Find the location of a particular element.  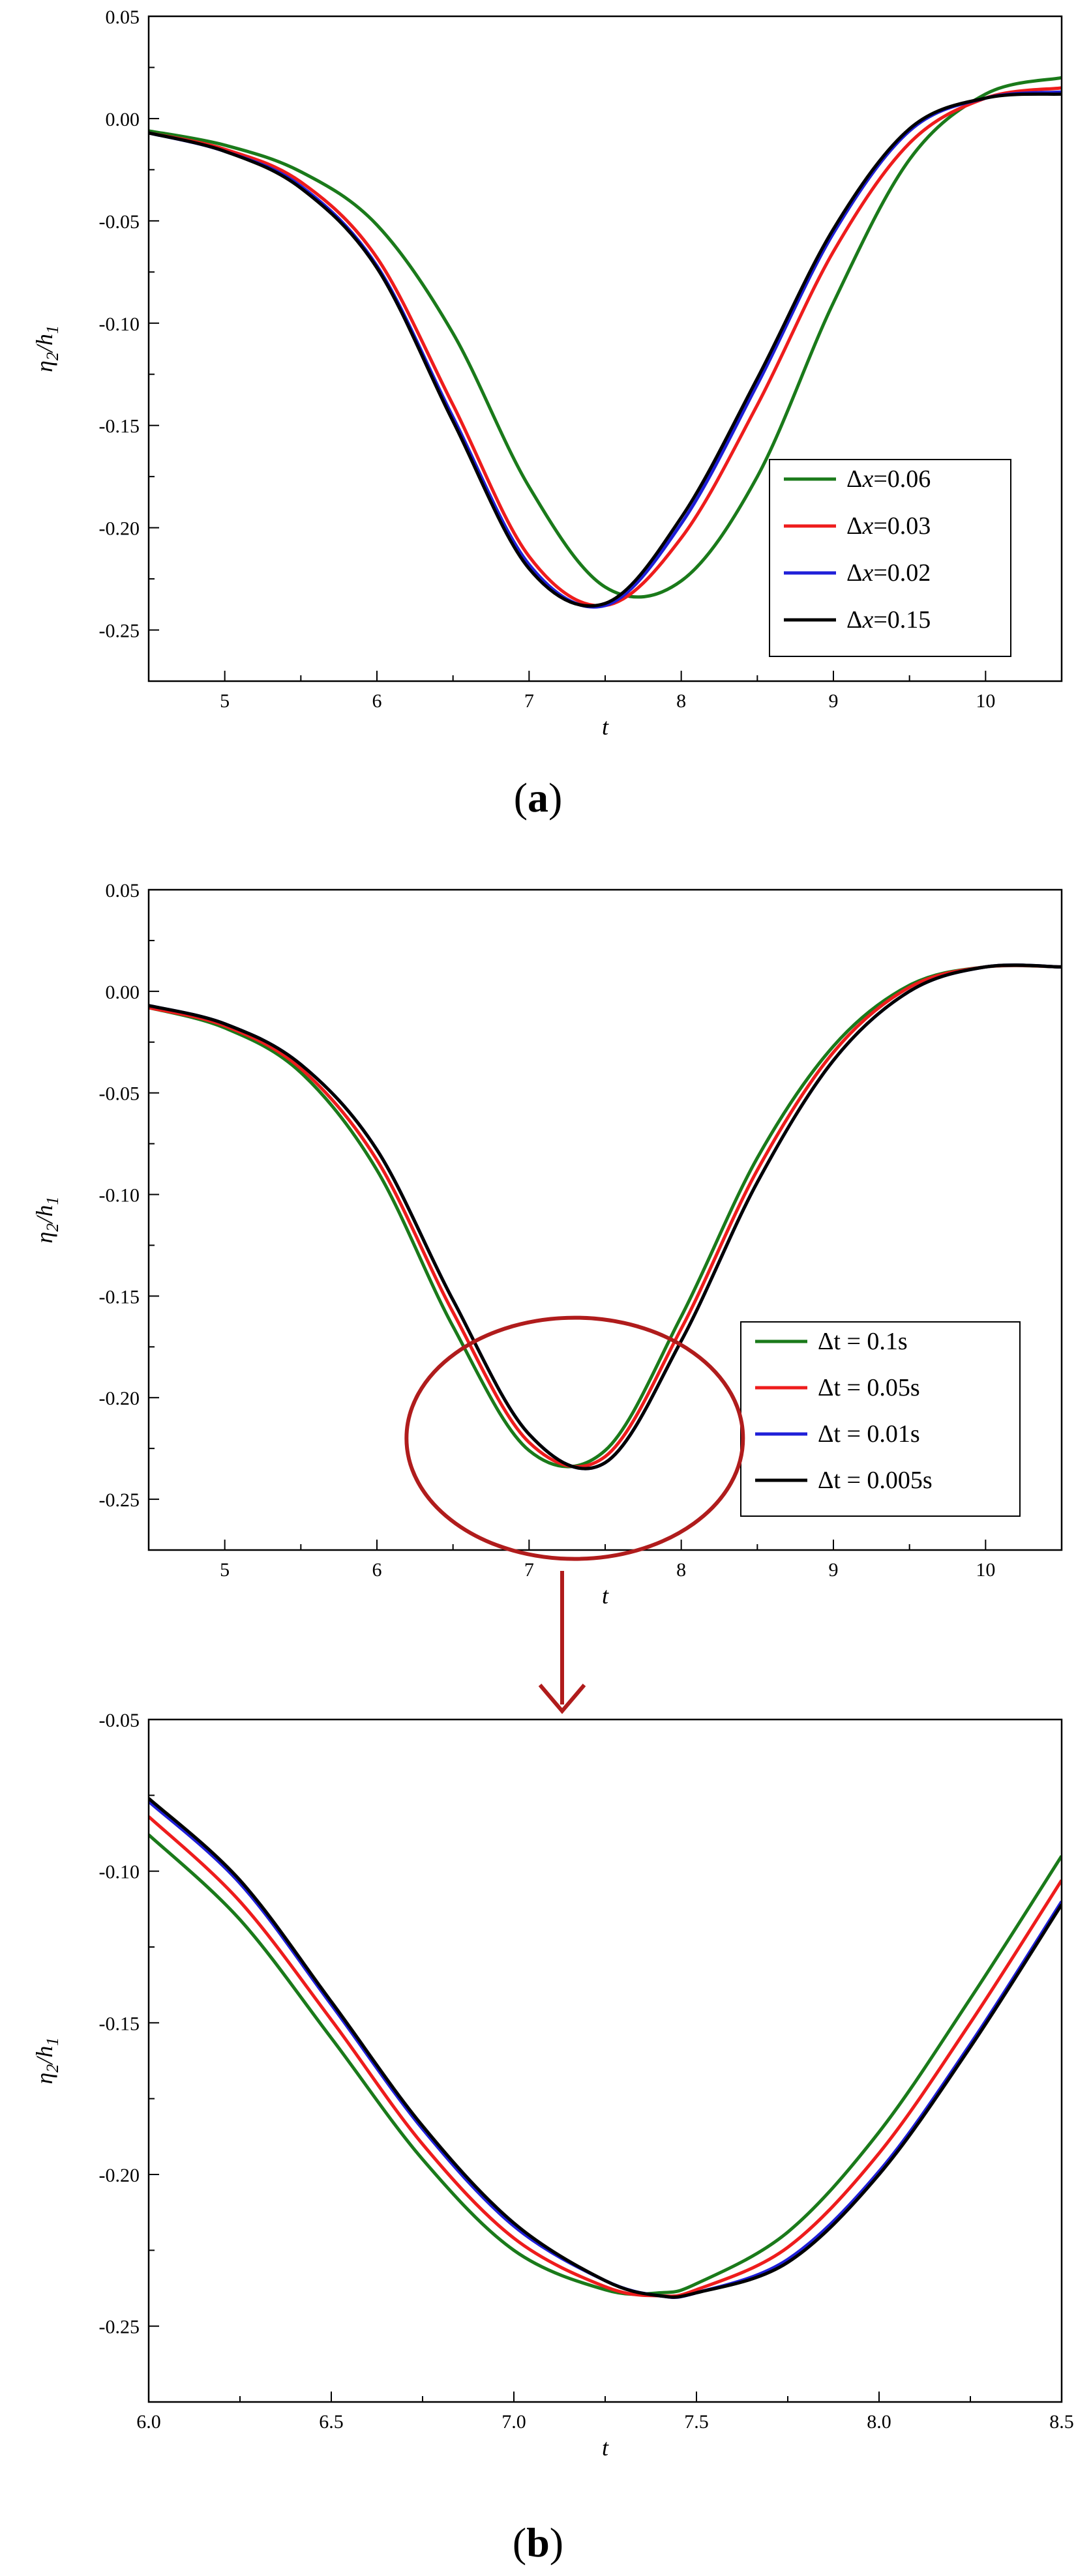

panel-caption: (a) is located at coordinates (538, 797).